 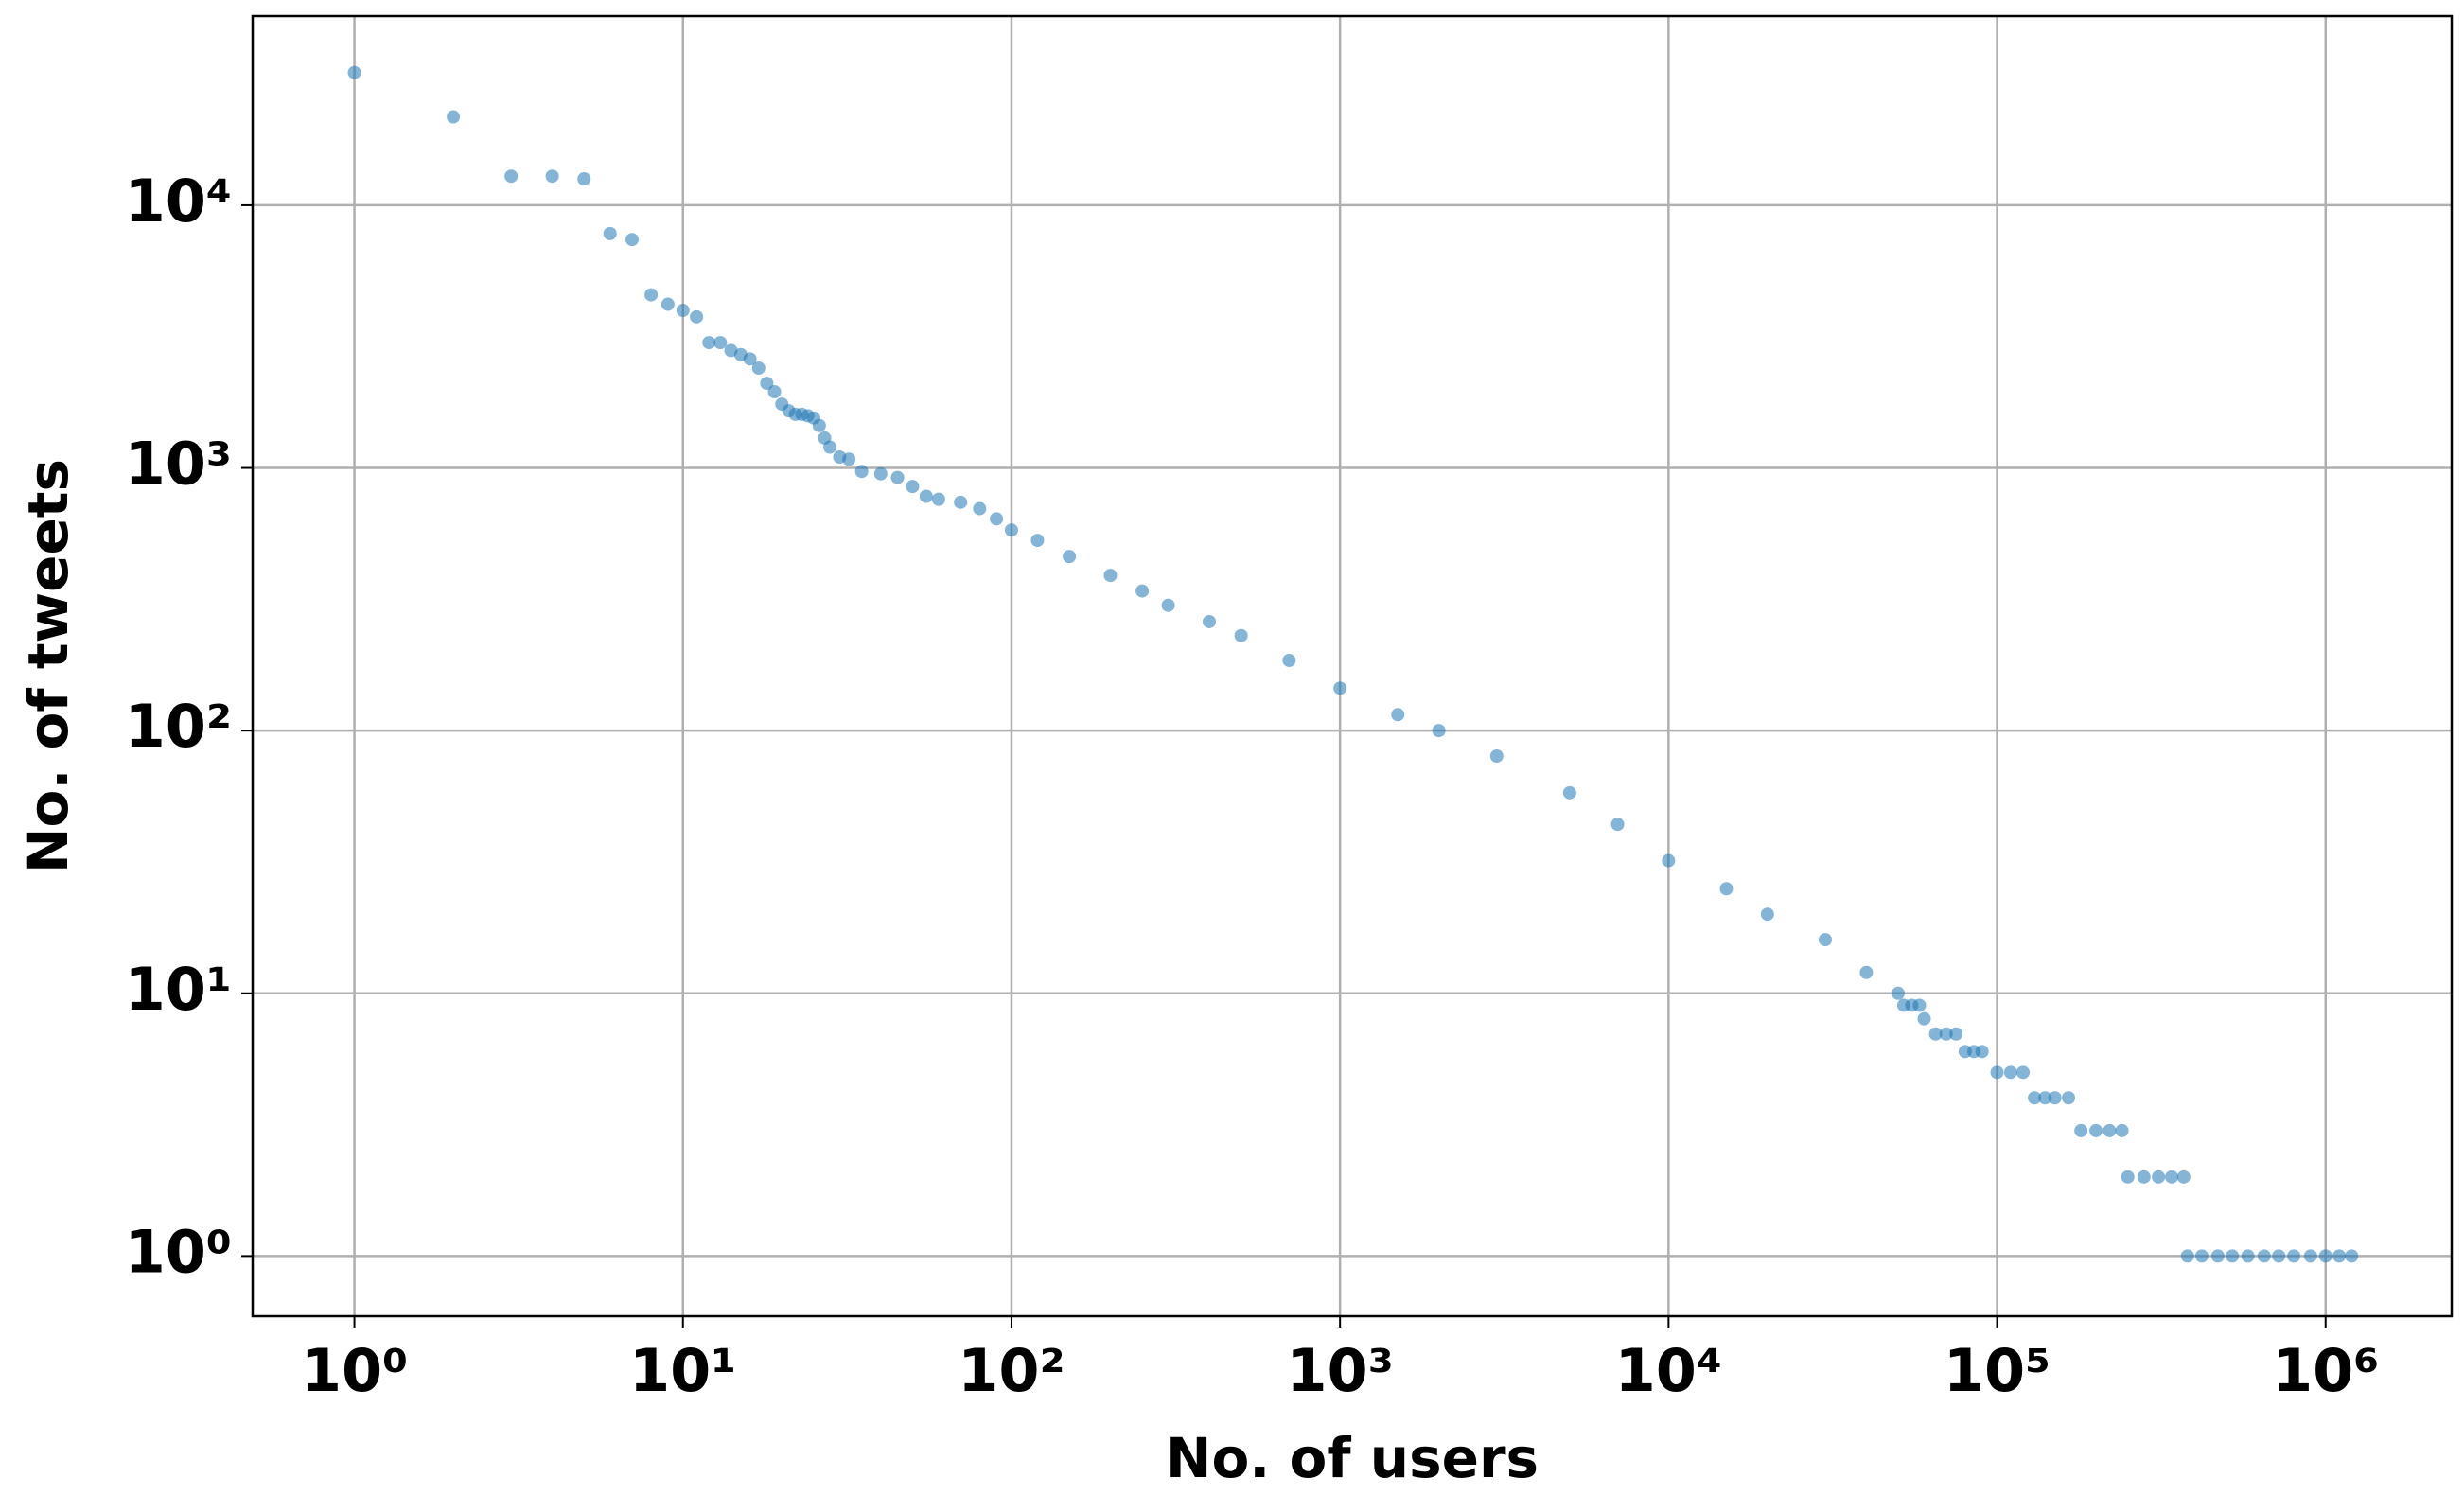 What do you see at coordinates (179, 464) in the screenshot?
I see `y-tick-label: 10³` at bounding box center [179, 464].